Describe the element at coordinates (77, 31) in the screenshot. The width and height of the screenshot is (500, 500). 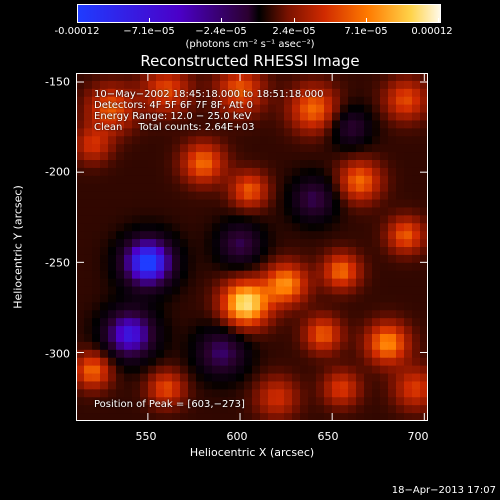
I see `colorbar-tick-label: -0.00012` at that location.